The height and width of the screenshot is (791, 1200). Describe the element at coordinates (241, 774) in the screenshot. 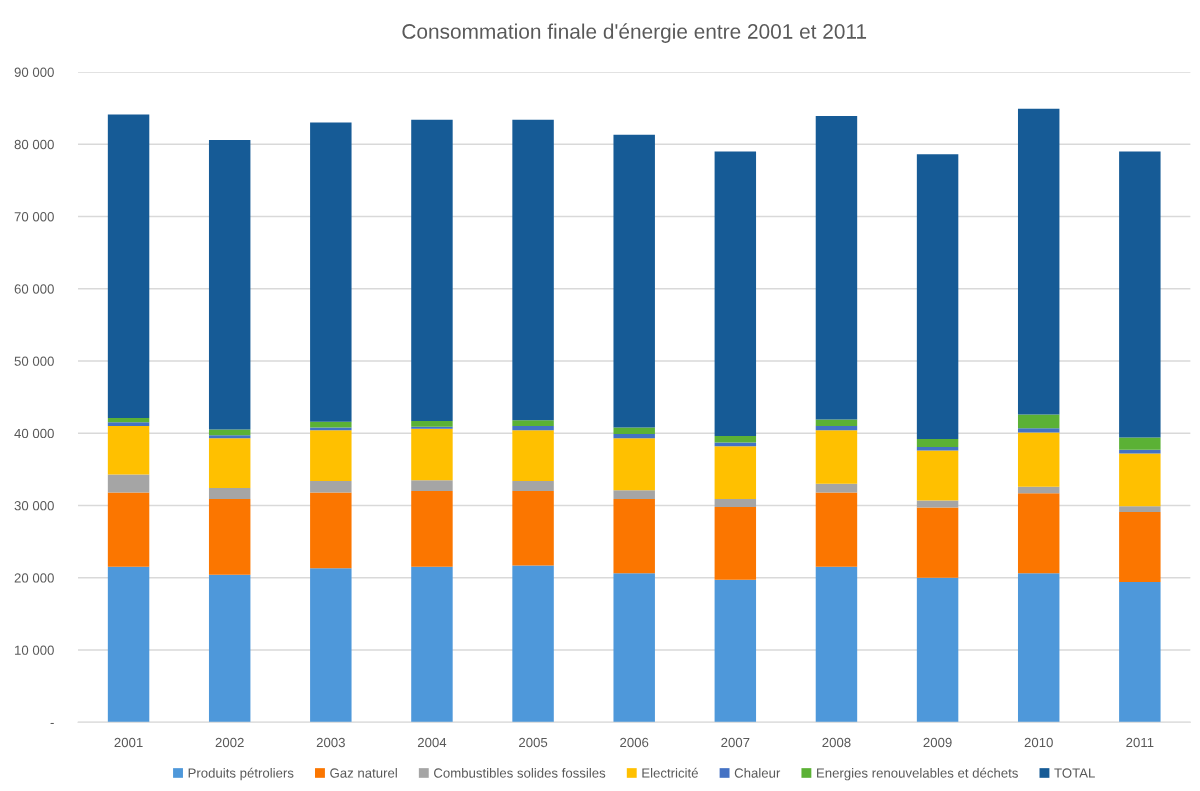

I see `legend-label: Produits pétroliers` at that location.